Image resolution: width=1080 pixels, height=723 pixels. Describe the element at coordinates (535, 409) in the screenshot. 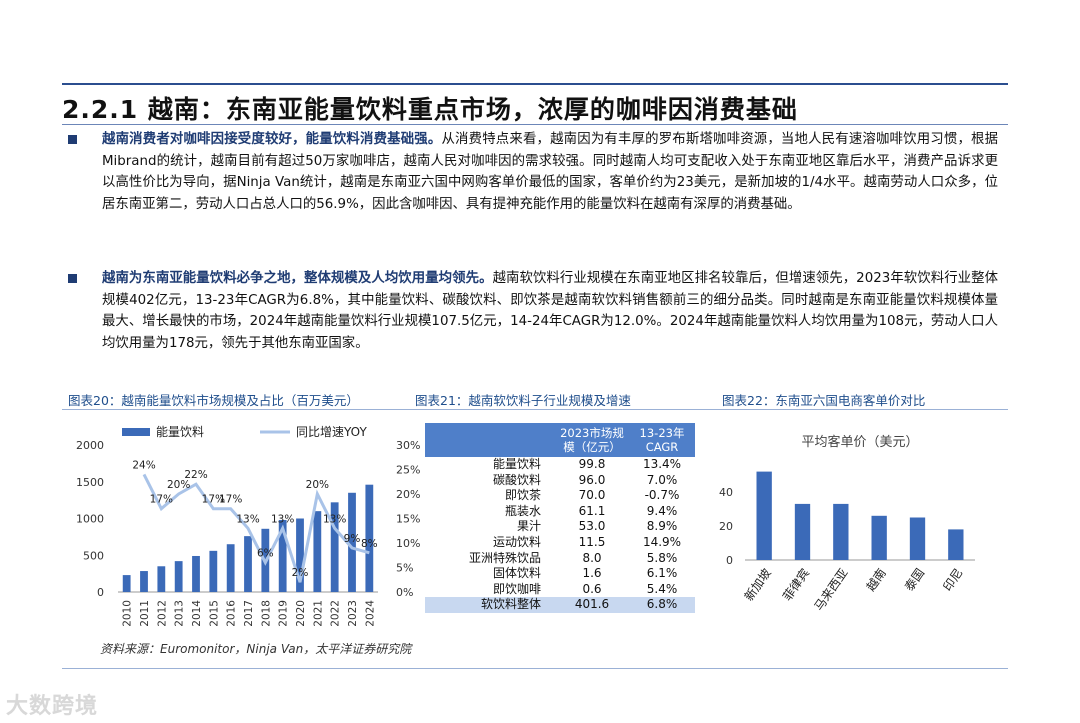

I see `caption-rule` at that location.